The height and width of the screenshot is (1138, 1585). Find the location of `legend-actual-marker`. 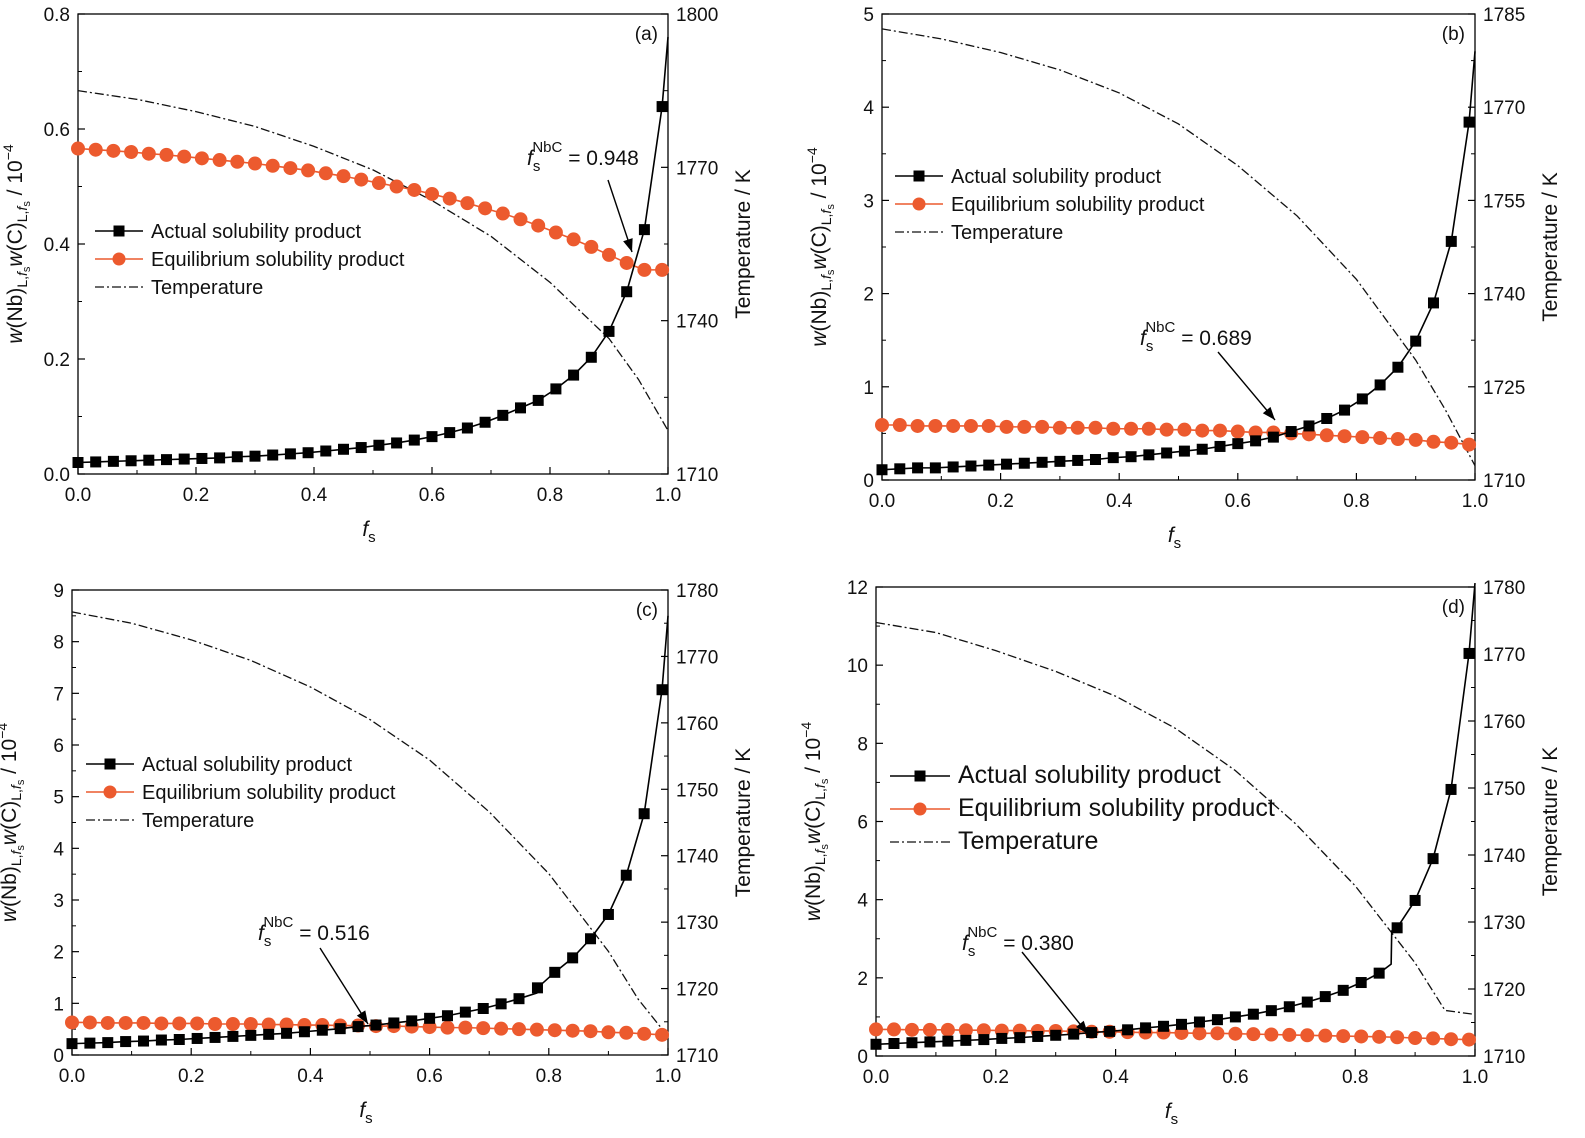

legend-actual-marker is located at coordinates (920, 776).